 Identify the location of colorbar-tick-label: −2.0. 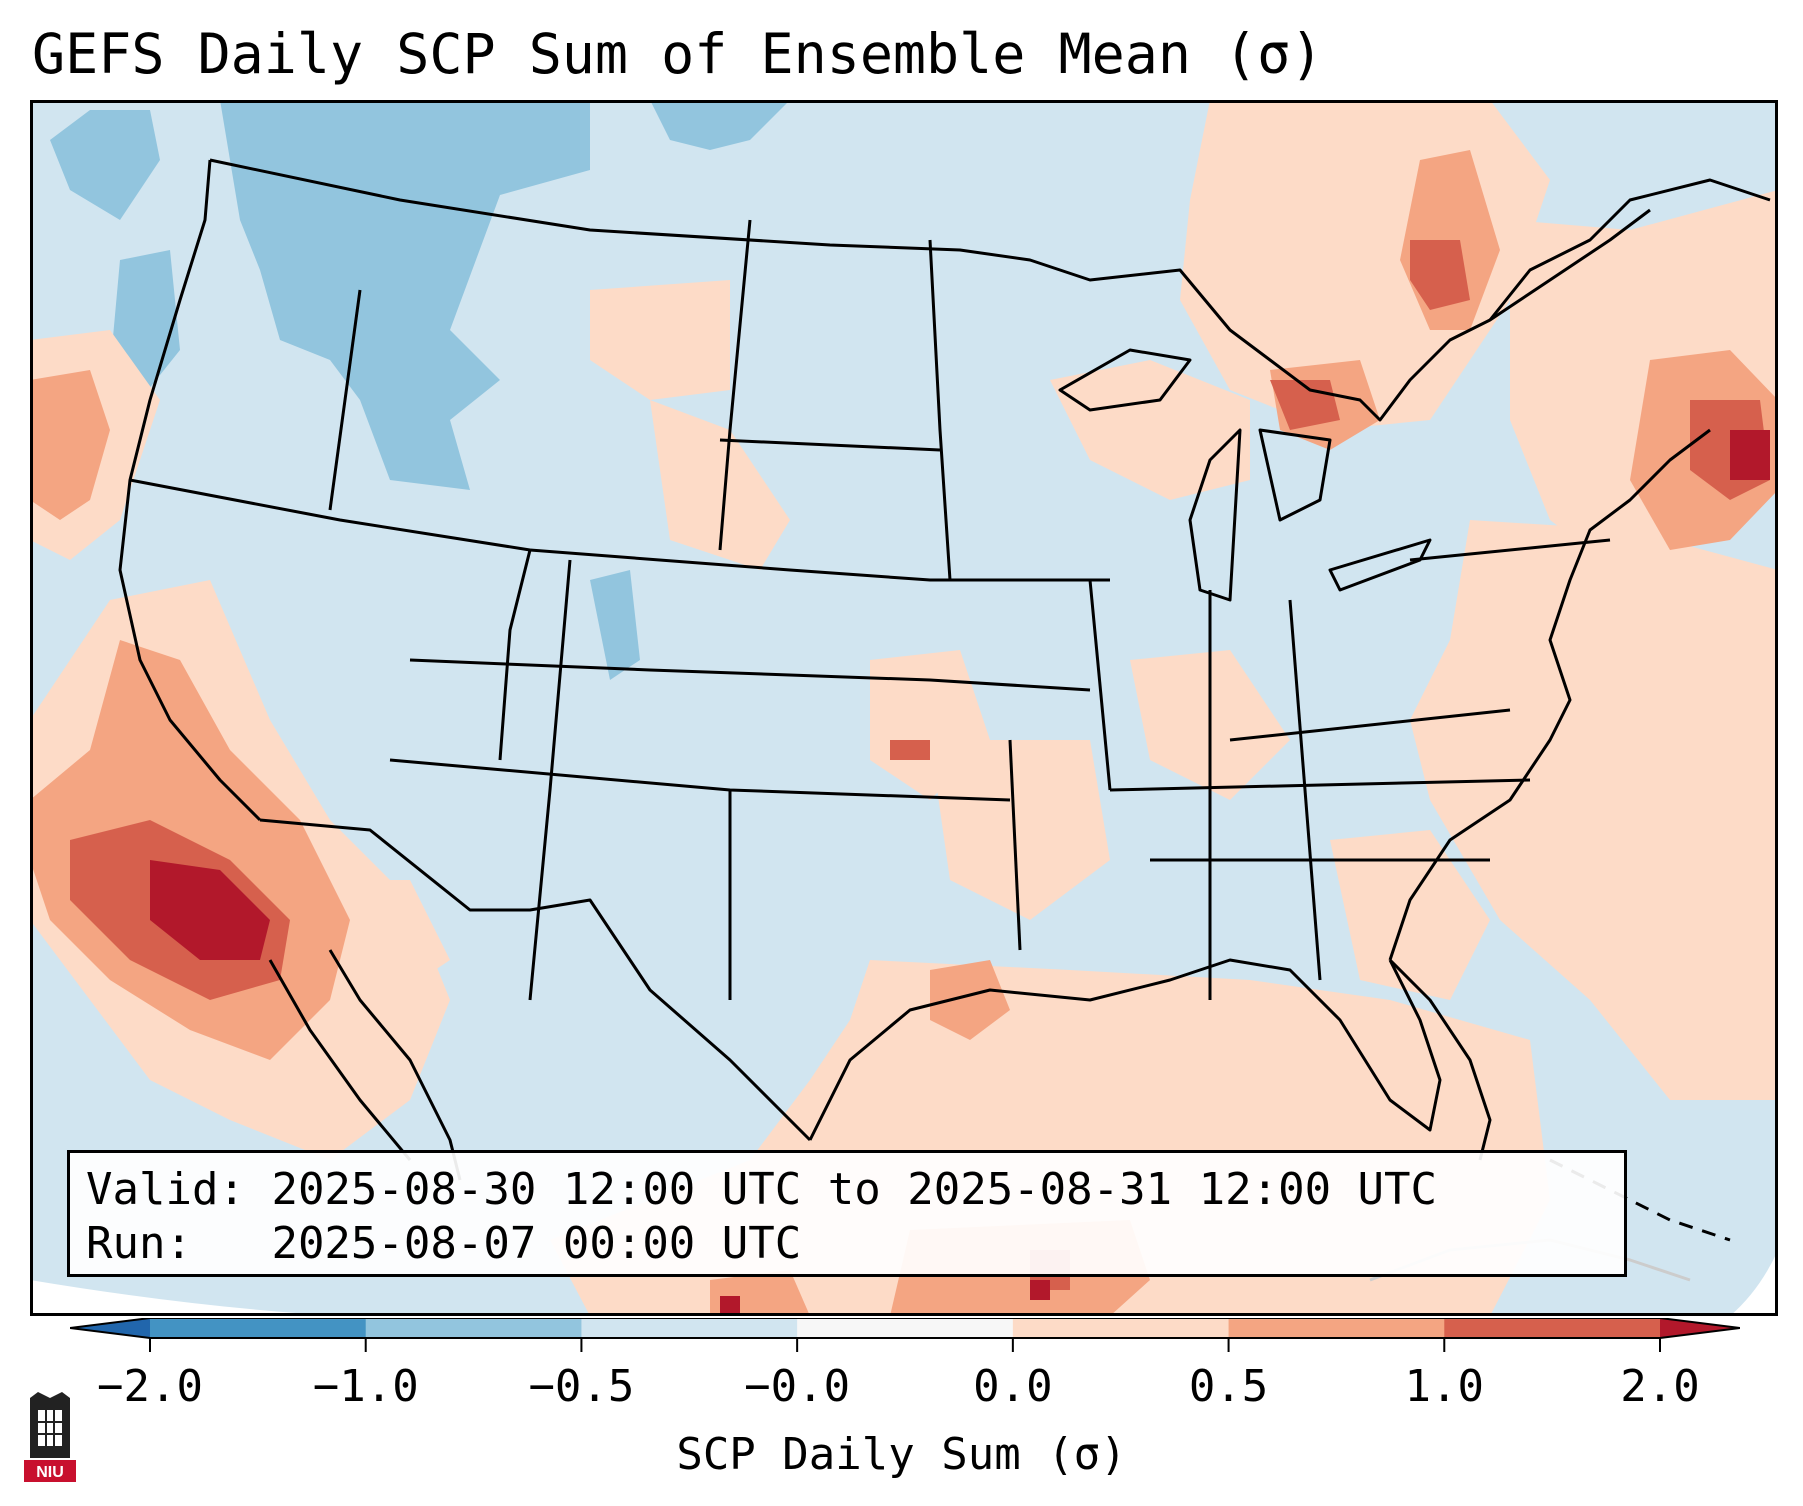
(150, 1386).